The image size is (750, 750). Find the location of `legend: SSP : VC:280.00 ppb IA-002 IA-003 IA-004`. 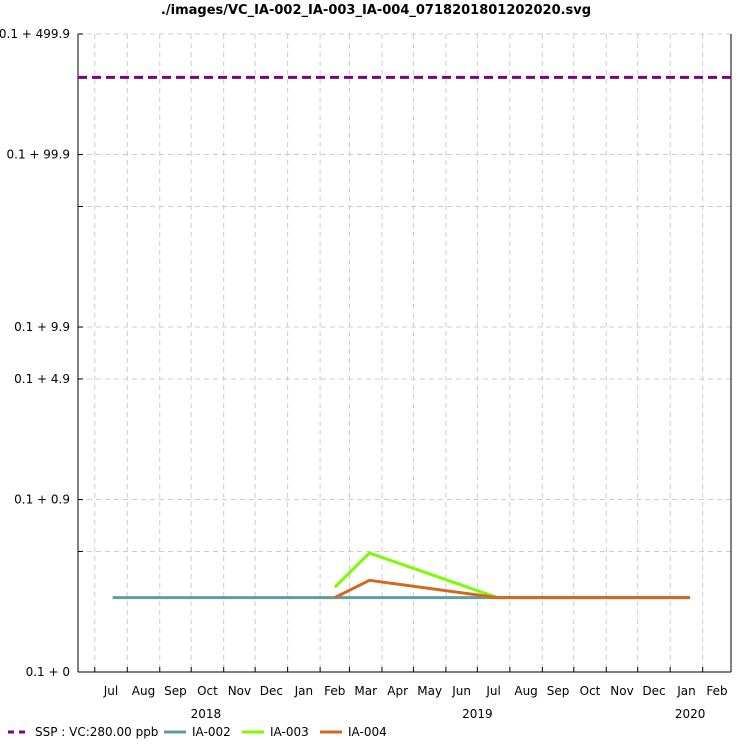

legend: SSP : VC:280.00 ppb IA-002 IA-003 IA-004 is located at coordinates (197, 732).